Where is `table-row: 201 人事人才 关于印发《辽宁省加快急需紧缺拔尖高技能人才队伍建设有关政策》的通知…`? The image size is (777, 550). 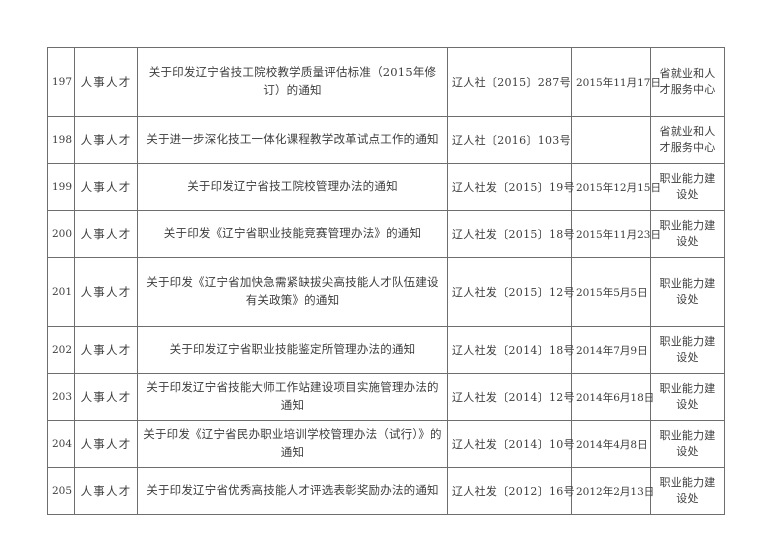
table-row: 201 人事人才 关于印发《辽宁省加快急需紧缺拔尖高技能人才队伍建设有关政策》的通知… is located at coordinates (386, 292).